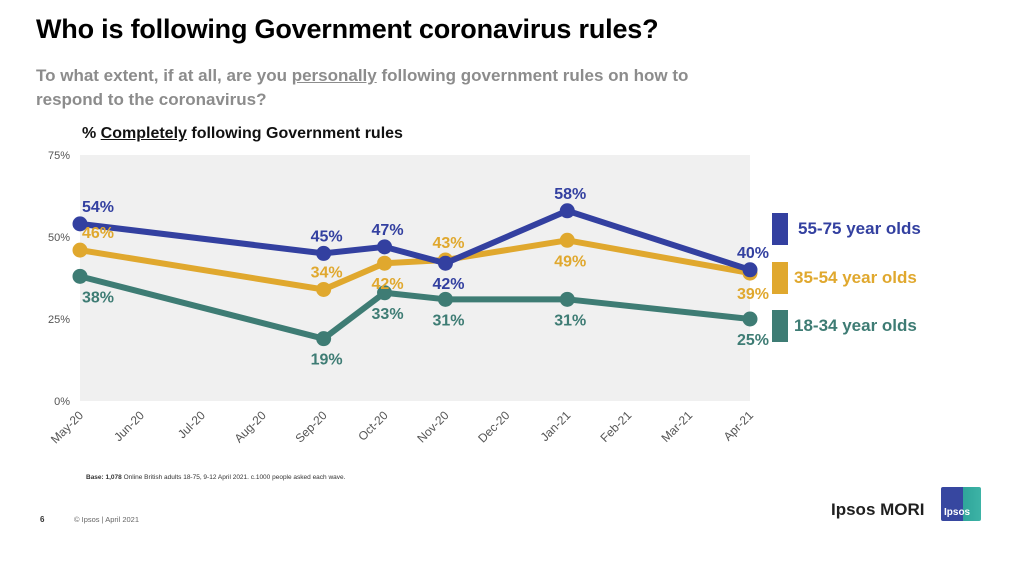 Image resolution: width=1024 pixels, height=562 pixels. I want to click on legend-label: 18-34 year olds, so click(855, 325).